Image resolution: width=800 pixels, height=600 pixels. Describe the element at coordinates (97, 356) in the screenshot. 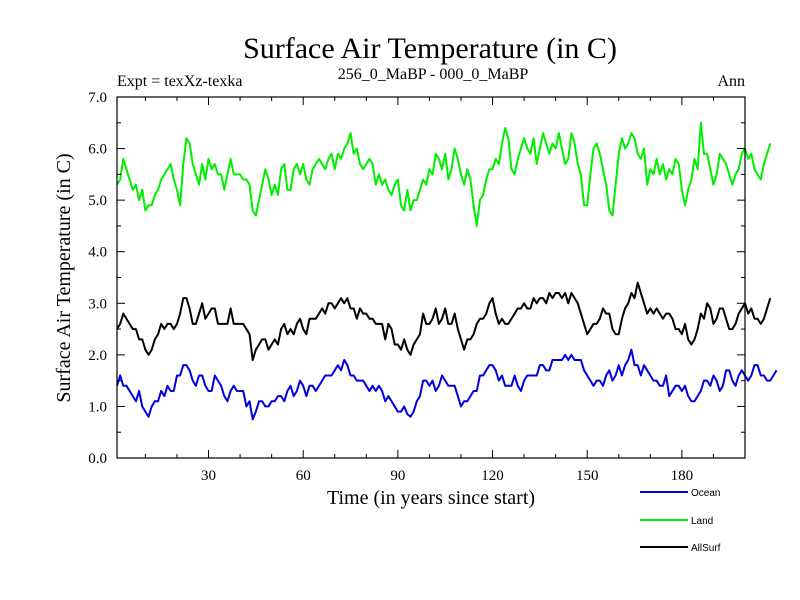

I see `y-tick-label: 2.0` at that location.